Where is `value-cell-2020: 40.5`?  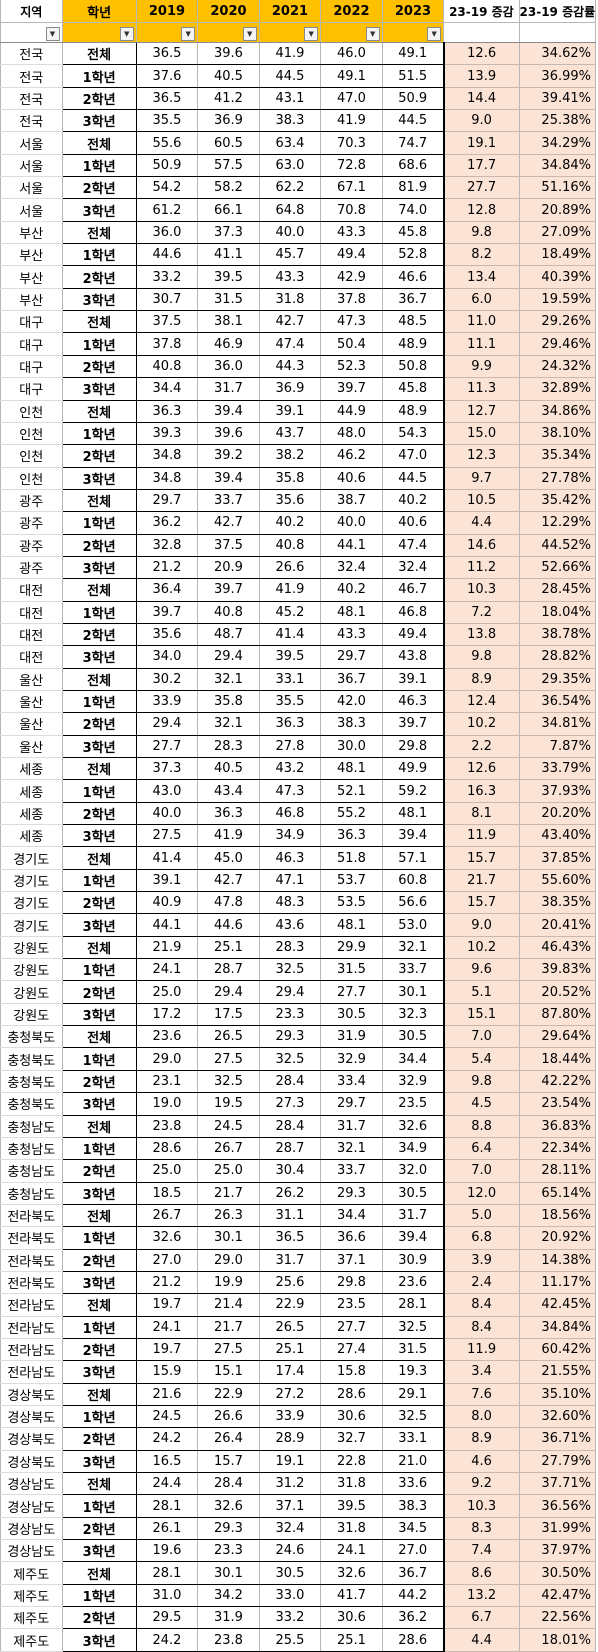
value-cell-2020: 40.5 is located at coordinates (228, 76).